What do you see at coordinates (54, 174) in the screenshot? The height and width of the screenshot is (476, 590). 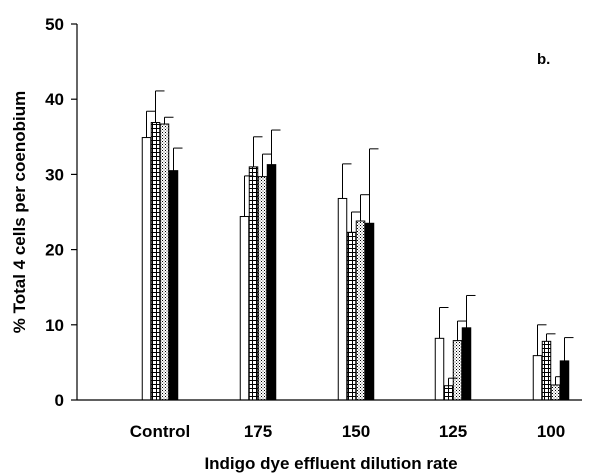 I see `y-tick-label: 30` at bounding box center [54, 174].